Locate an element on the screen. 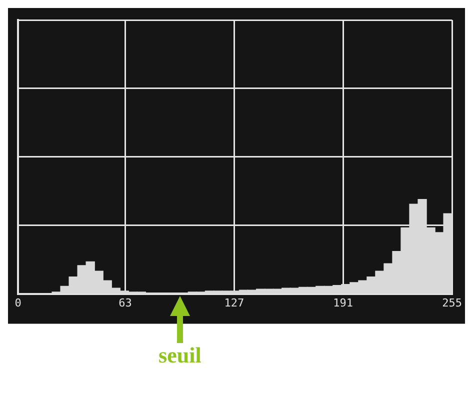  text: seuil is located at coordinates (180, 355).